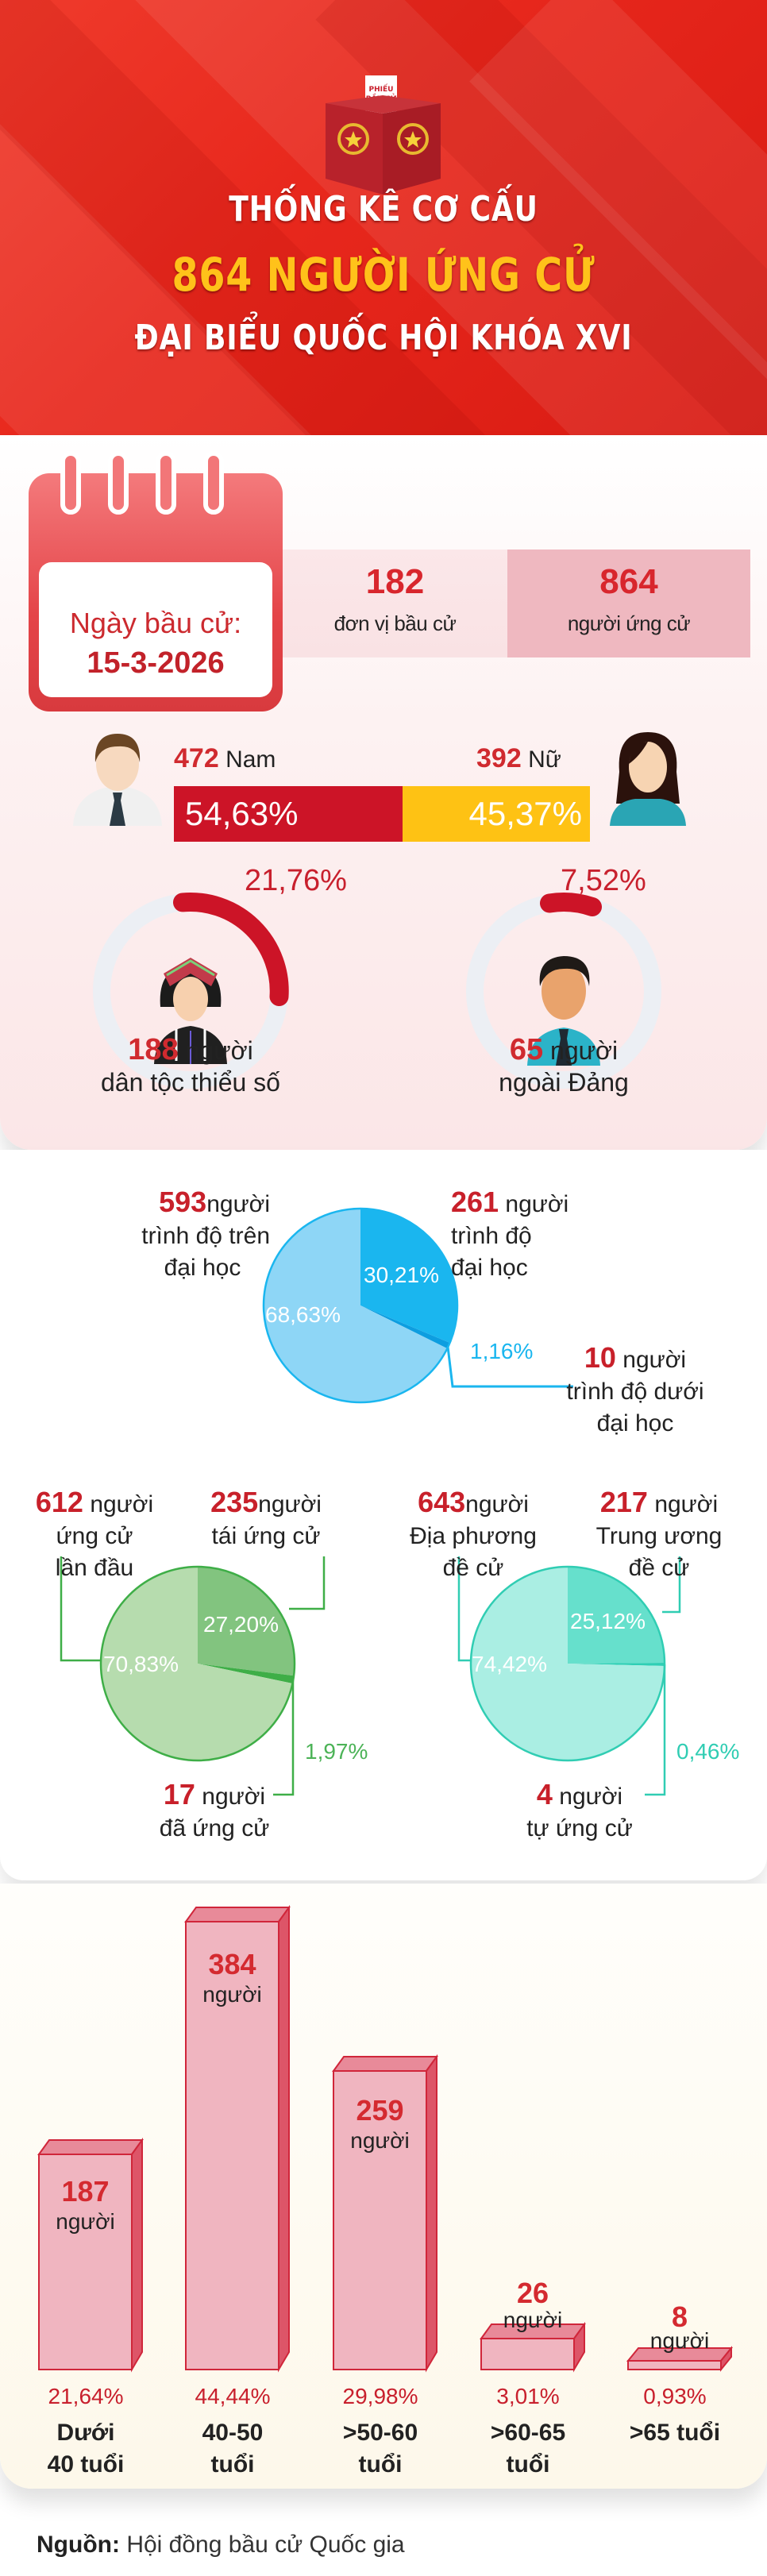 The width and height of the screenshot is (767, 2576). Describe the element at coordinates (675, 2433) in the screenshot. I see `age-over-65-category: >65 tuổi` at that location.